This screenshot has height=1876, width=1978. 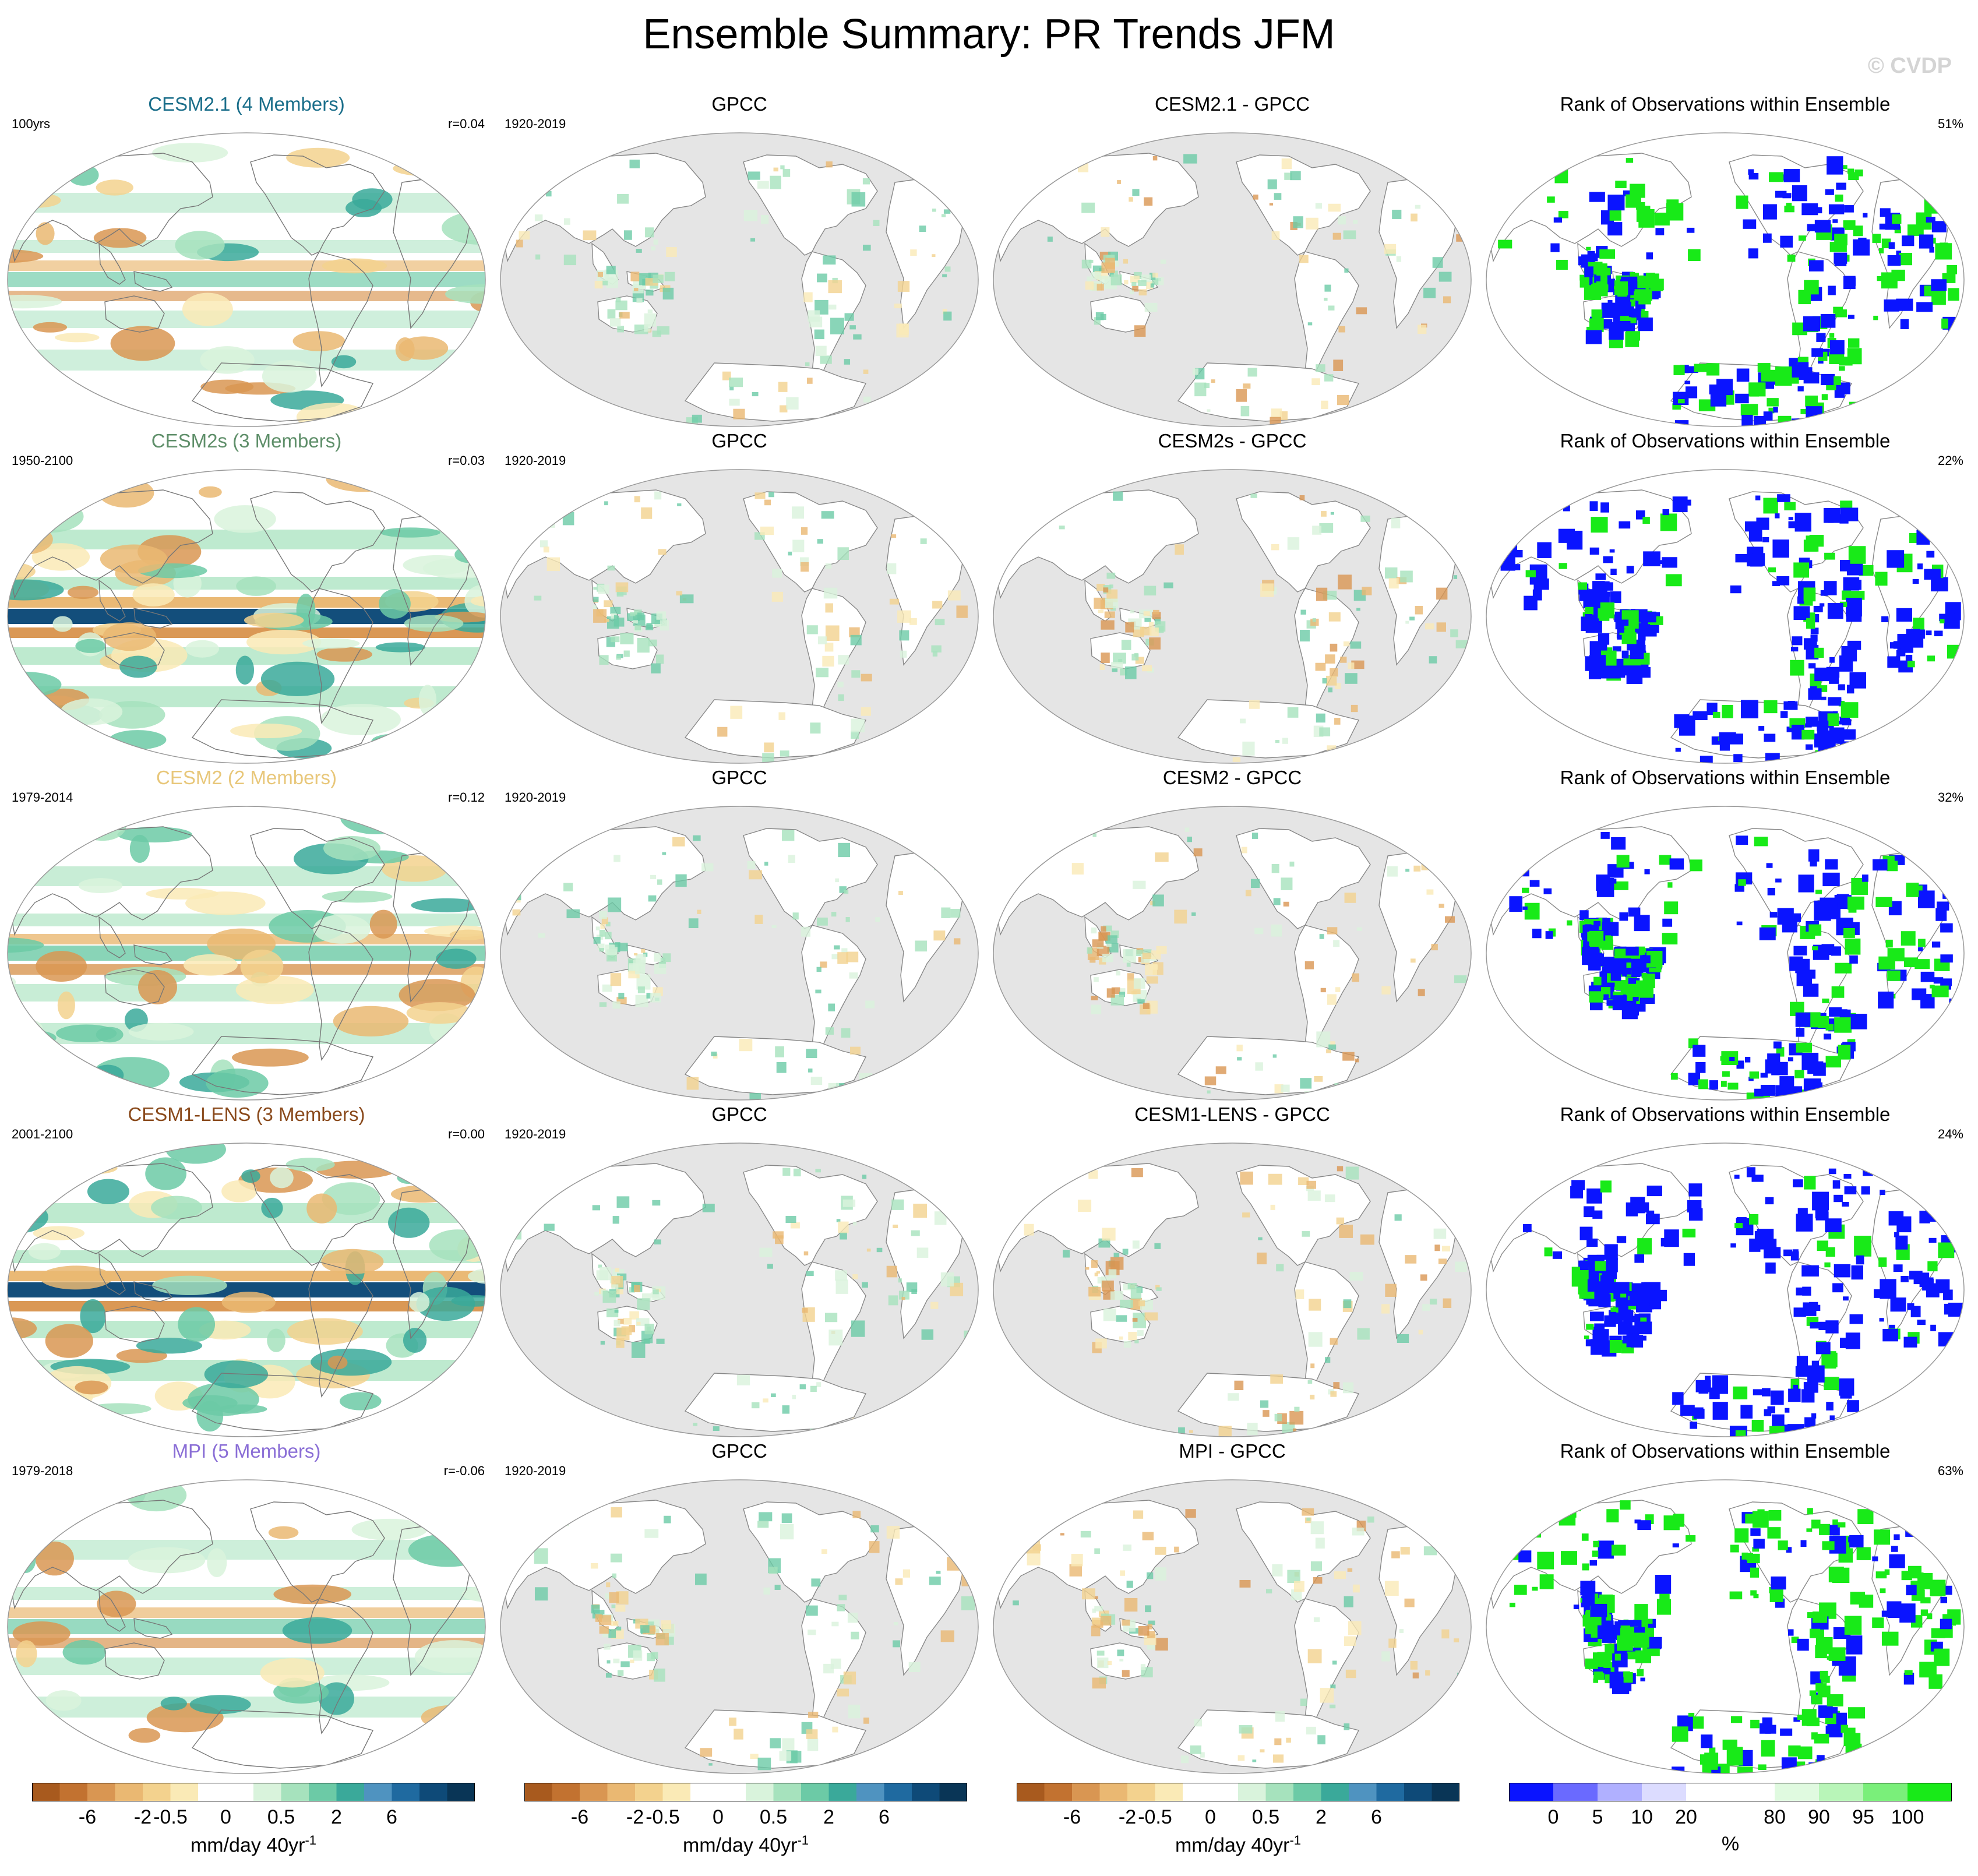 I want to click on panel-period: 1920-2019, so click(x=535, y=1471).